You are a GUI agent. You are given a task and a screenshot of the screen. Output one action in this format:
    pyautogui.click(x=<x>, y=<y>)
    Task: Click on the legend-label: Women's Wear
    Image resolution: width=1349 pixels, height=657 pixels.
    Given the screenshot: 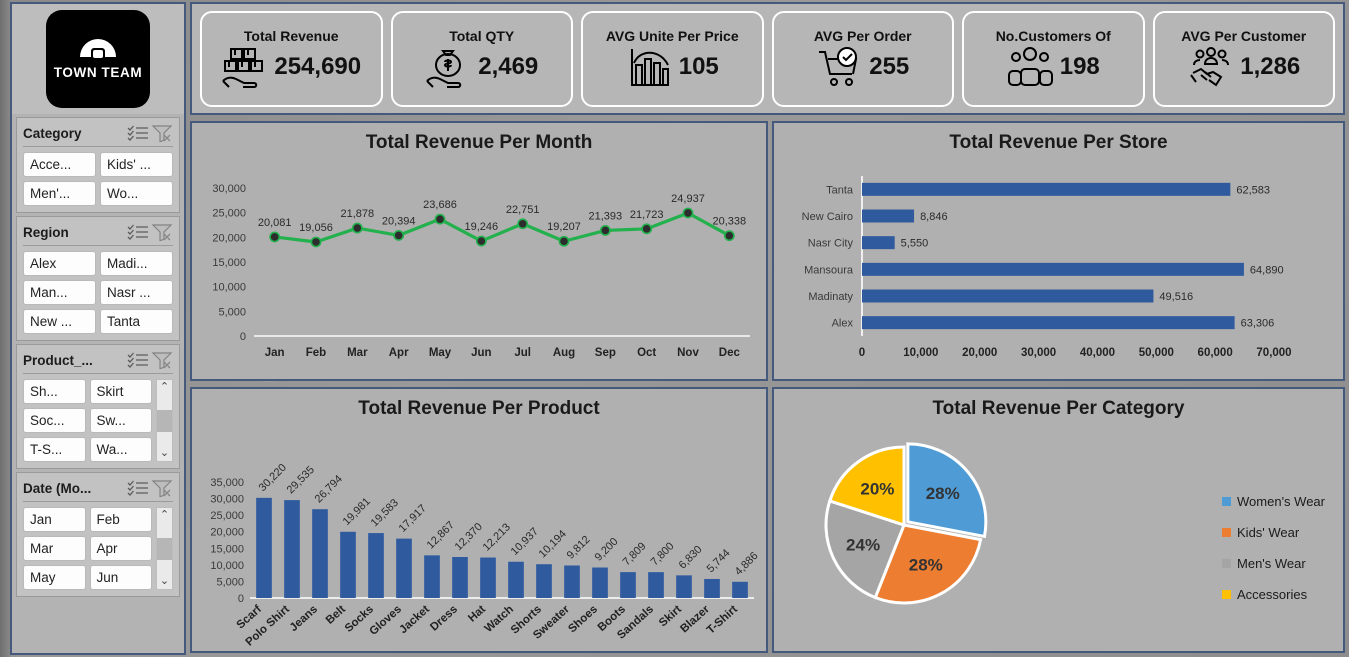 What is the action you would take?
    pyautogui.click(x=1281, y=501)
    